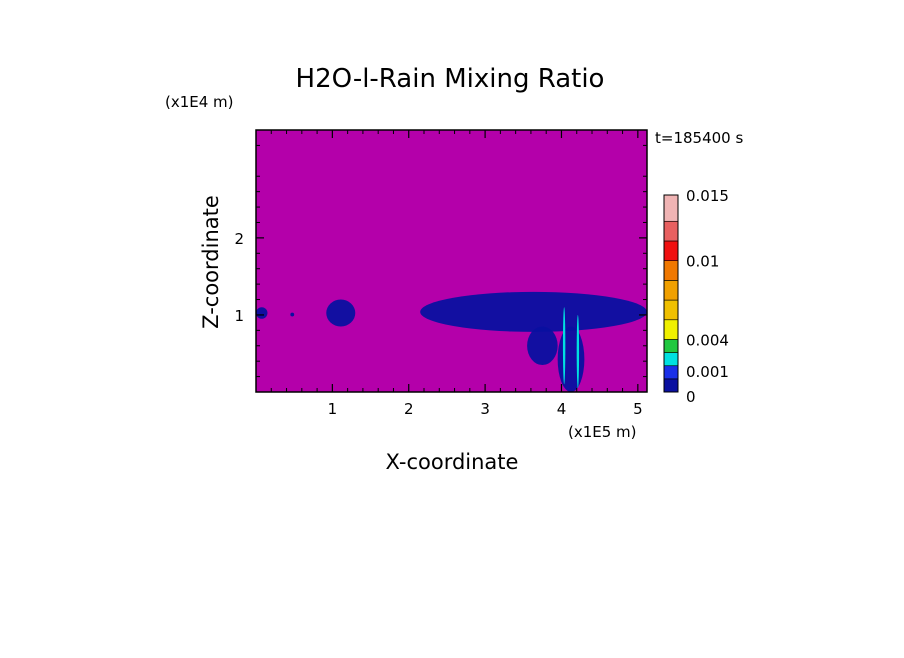 The height and width of the screenshot is (658, 904). What do you see at coordinates (239, 239) in the screenshot?
I see `y-tick-label: 2` at bounding box center [239, 239].